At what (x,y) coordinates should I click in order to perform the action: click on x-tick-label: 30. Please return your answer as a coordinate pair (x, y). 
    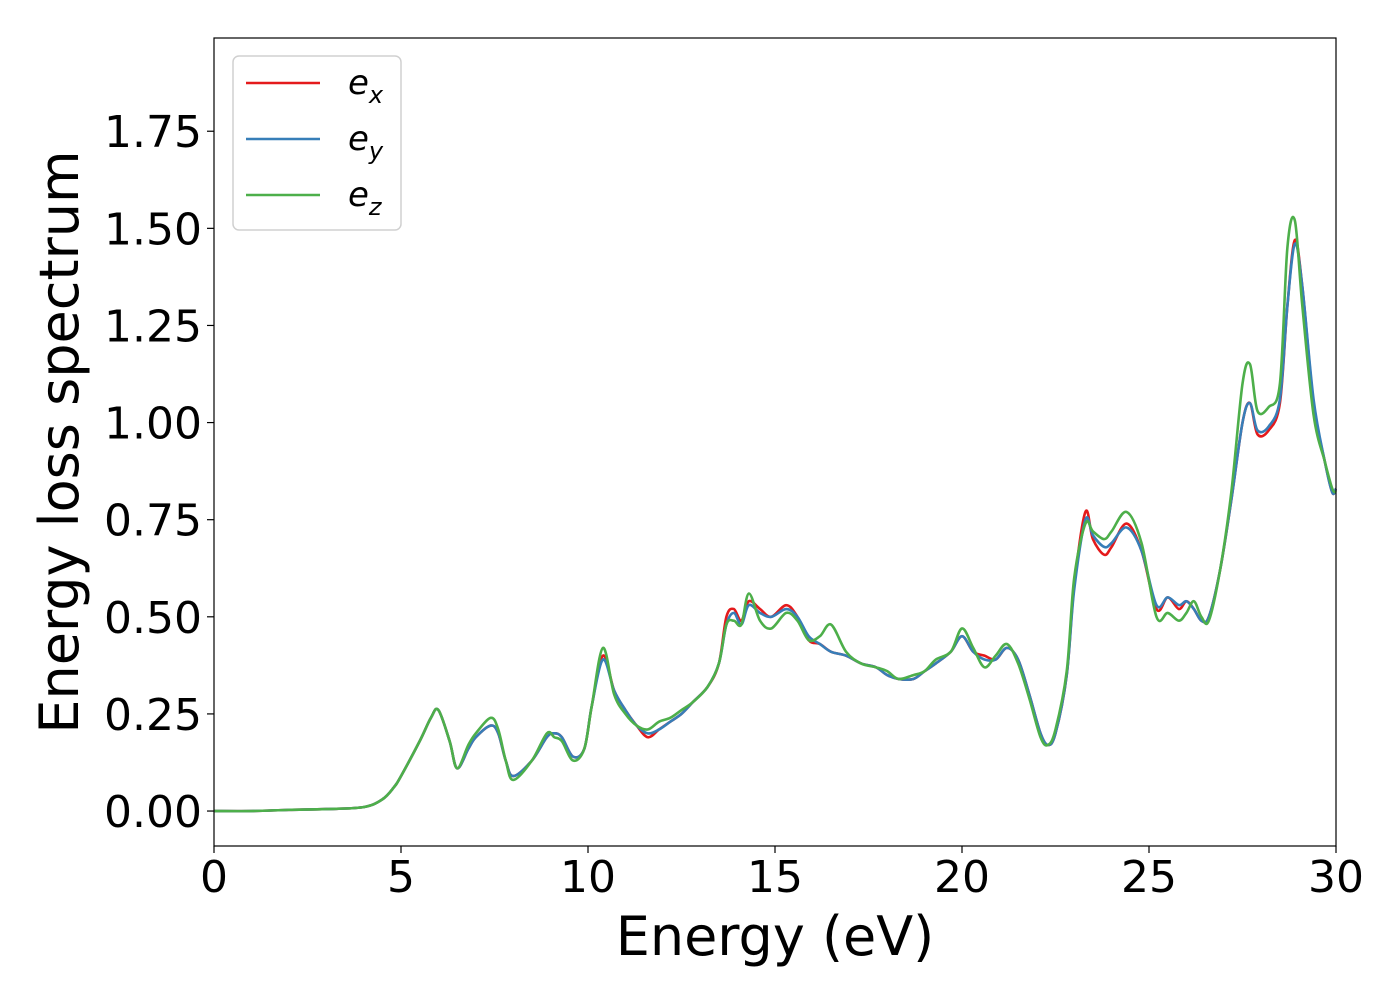
    Looking at the image, I should click on (1336, 877).